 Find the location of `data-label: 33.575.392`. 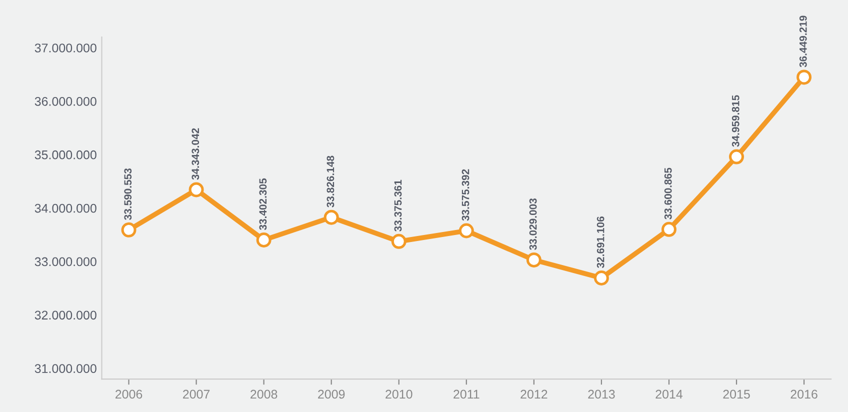

data-label: 33.575.392 is located at coordinates (466, 195).